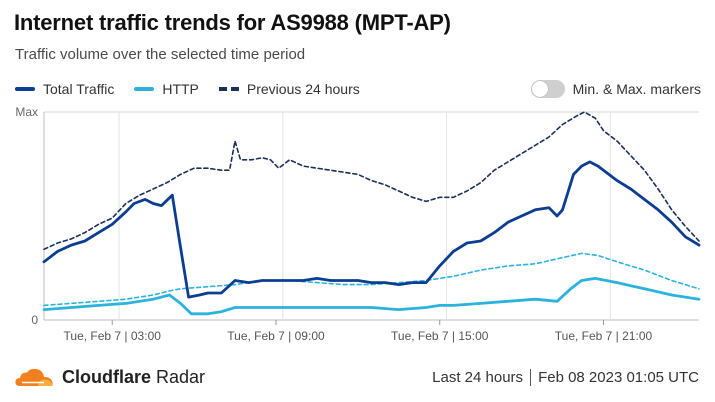 The height and width of the screenshot is (402, 715). Describe the element at coordinates (478, 377) in the screenshot. I see `time-range-label: Last 24 hours` at that location.